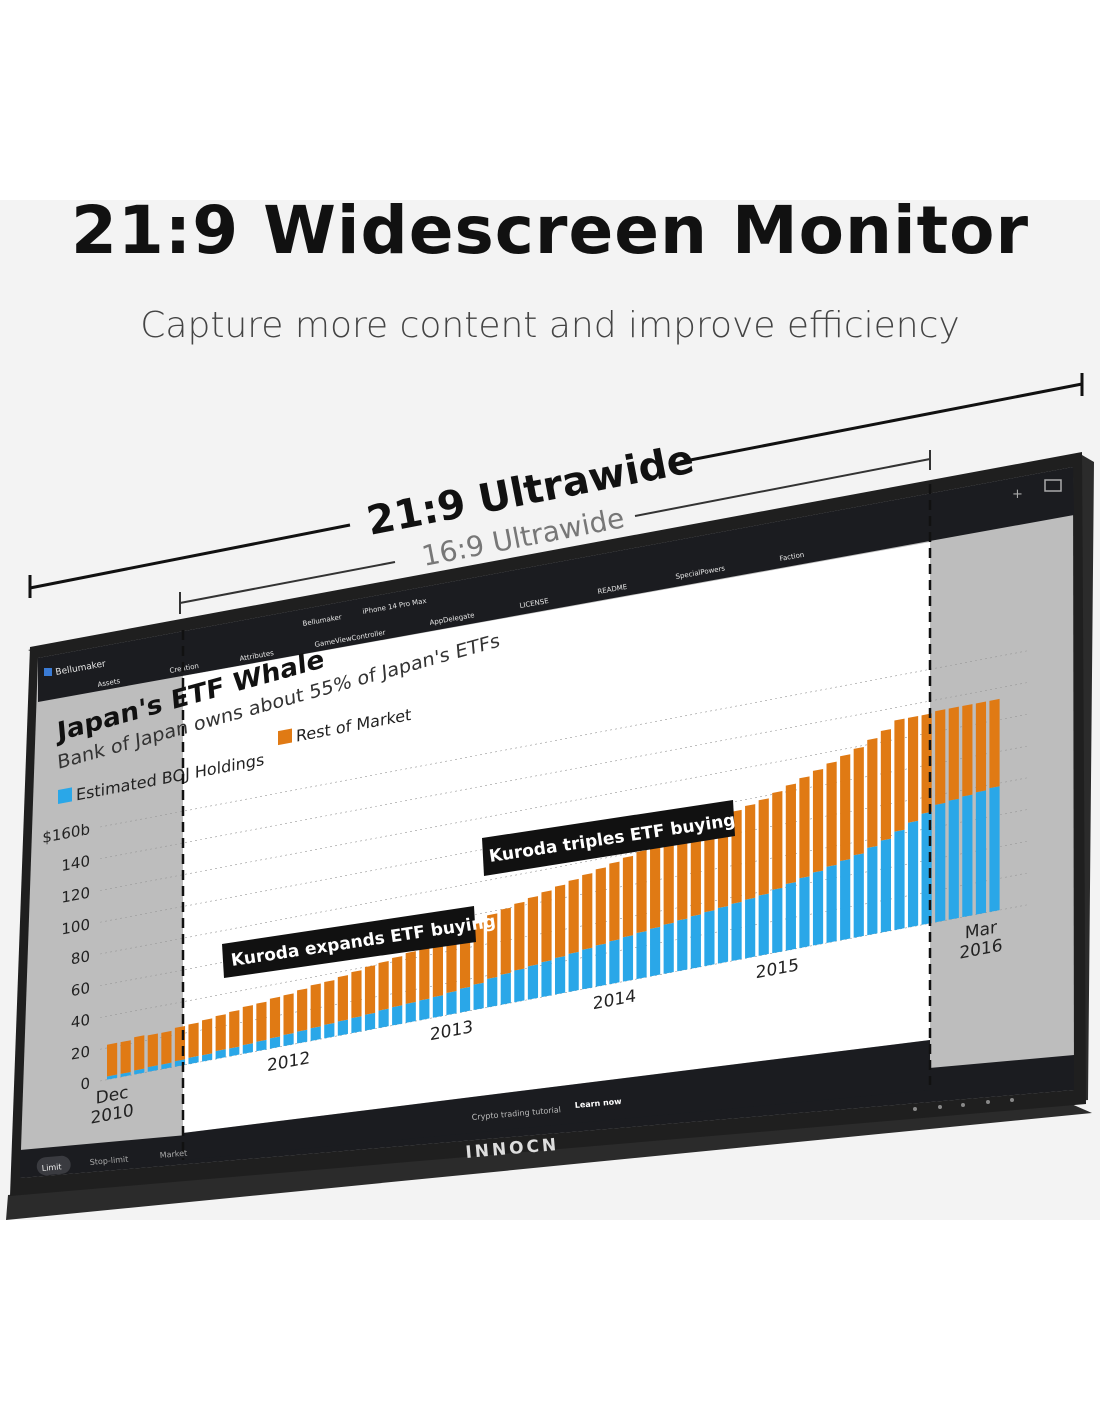 Image resolution: width=1100 pixels, height=1422 pixels. I want to click on y-tick-label: 140, so click(75, 863).